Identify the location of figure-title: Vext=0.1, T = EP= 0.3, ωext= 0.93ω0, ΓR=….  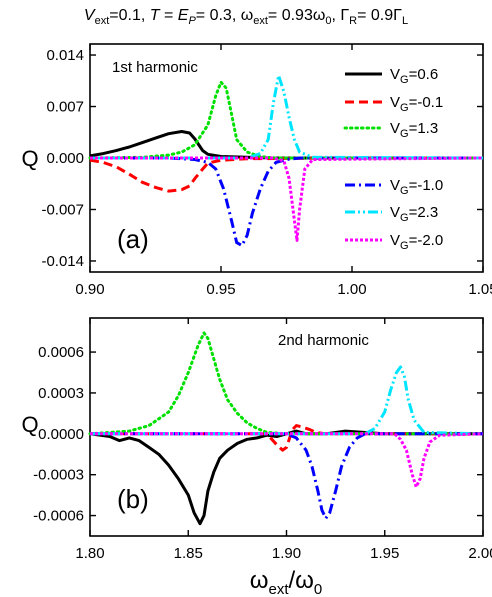
(246, 17).